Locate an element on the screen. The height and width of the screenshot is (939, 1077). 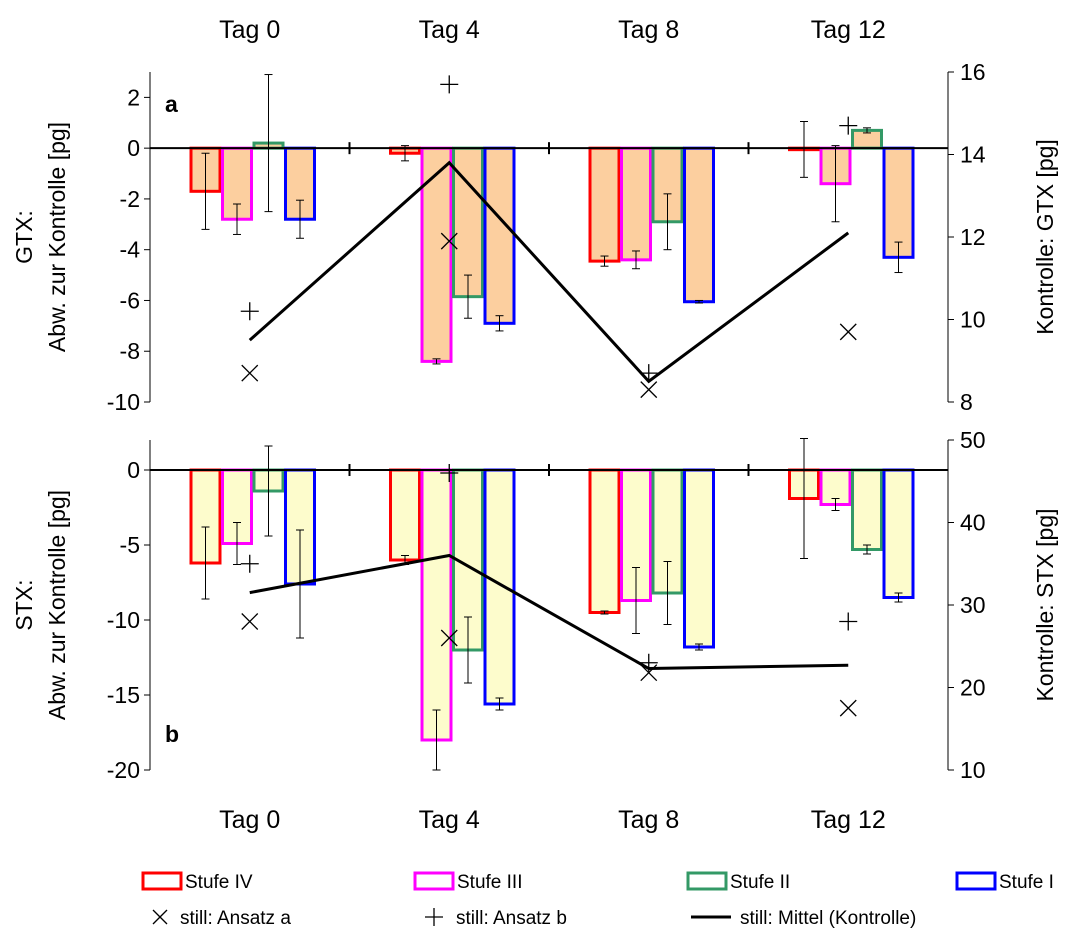
top-day-labels: Tag 0 Tag 4 Tag 8 Tag 12 is located at coordinates (552, 30).